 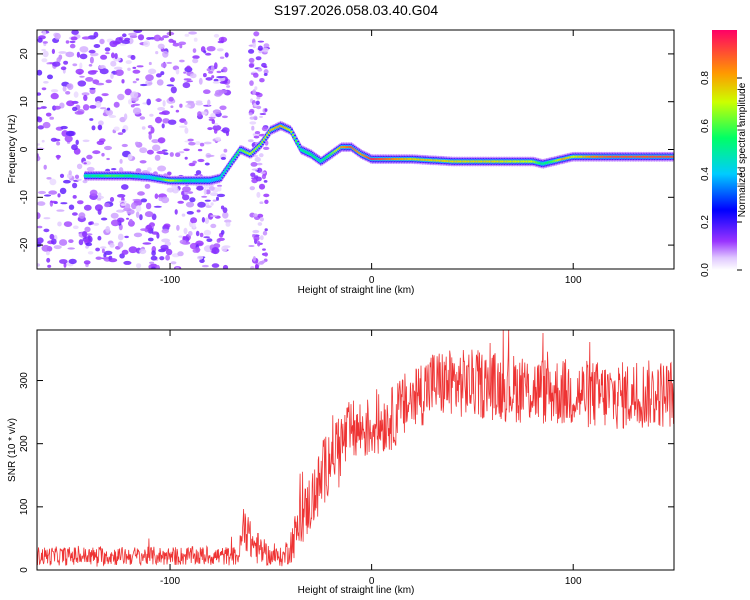 I want to click on x-tick-label: -100, so click(x=170, y=280).